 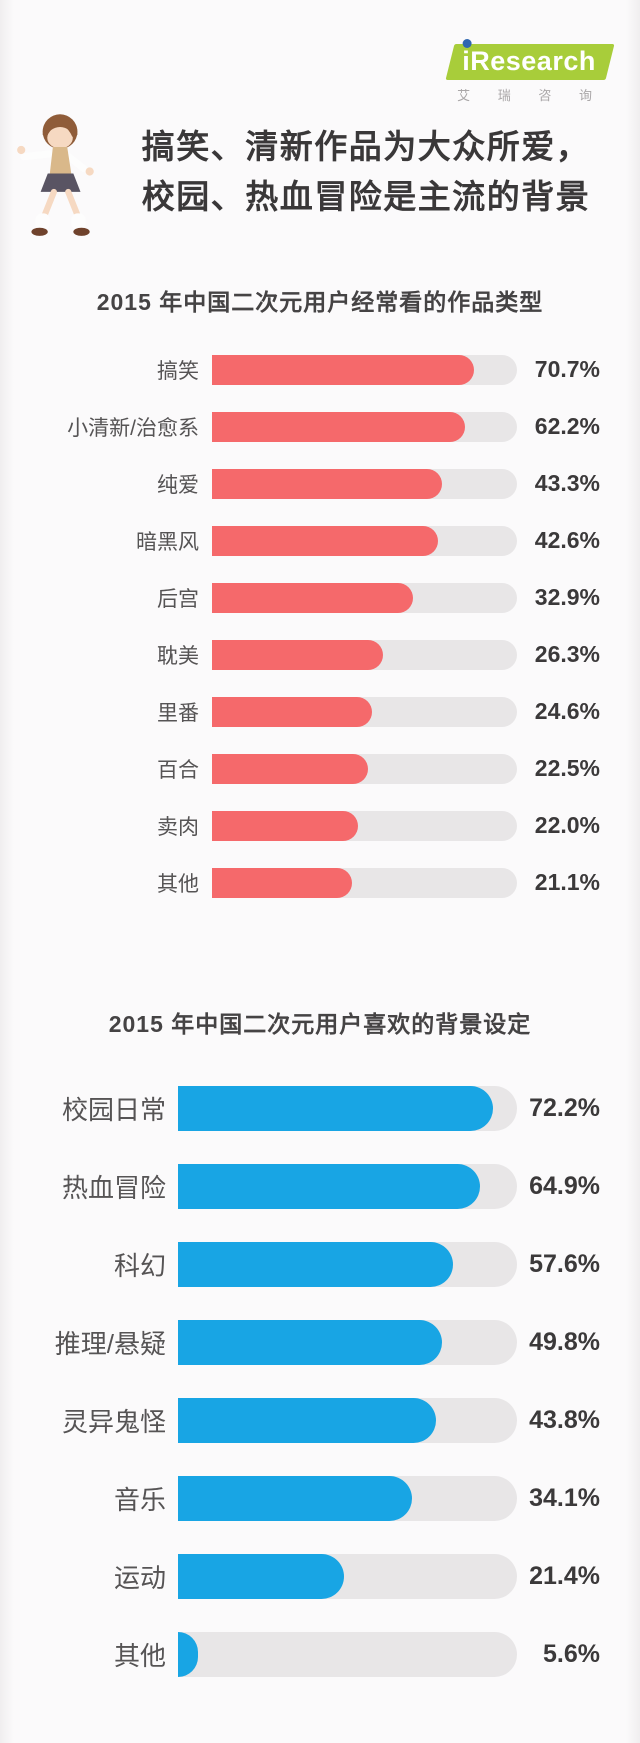 I want to click on page-title: 搞笑、清新作品为大众所爱， 校园、热血冒险是主流的背景, so click(x=366, y=172).